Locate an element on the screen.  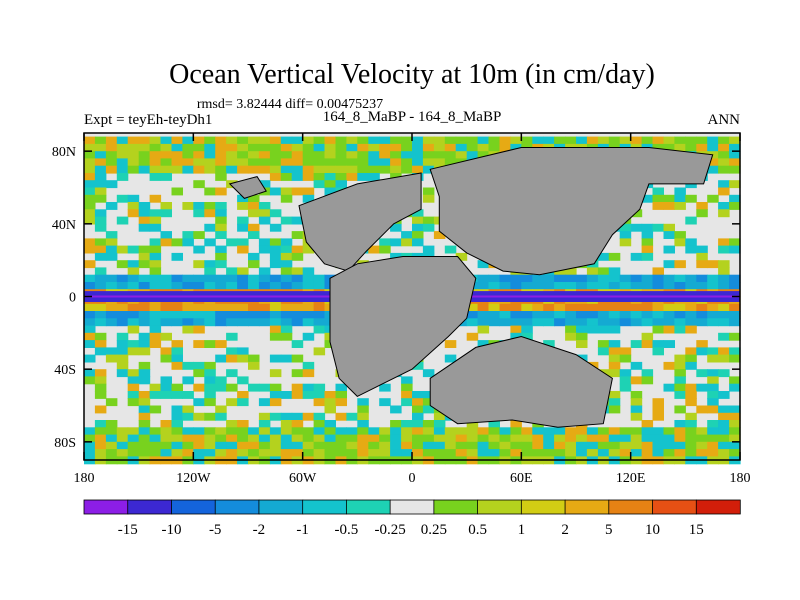
x-tick-label: 0 is located at coordinates (412, 478).